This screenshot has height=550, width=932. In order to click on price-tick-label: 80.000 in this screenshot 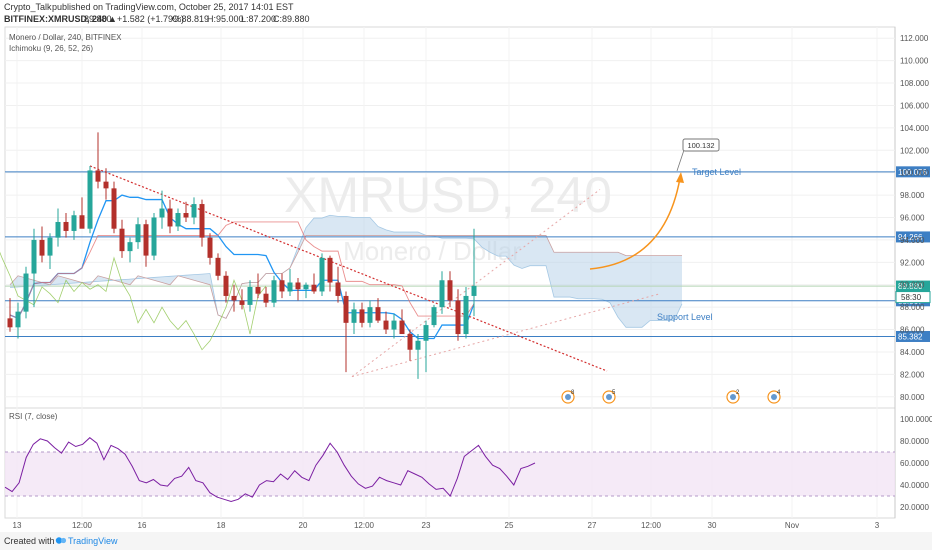, I will do `click(912, 397)`.